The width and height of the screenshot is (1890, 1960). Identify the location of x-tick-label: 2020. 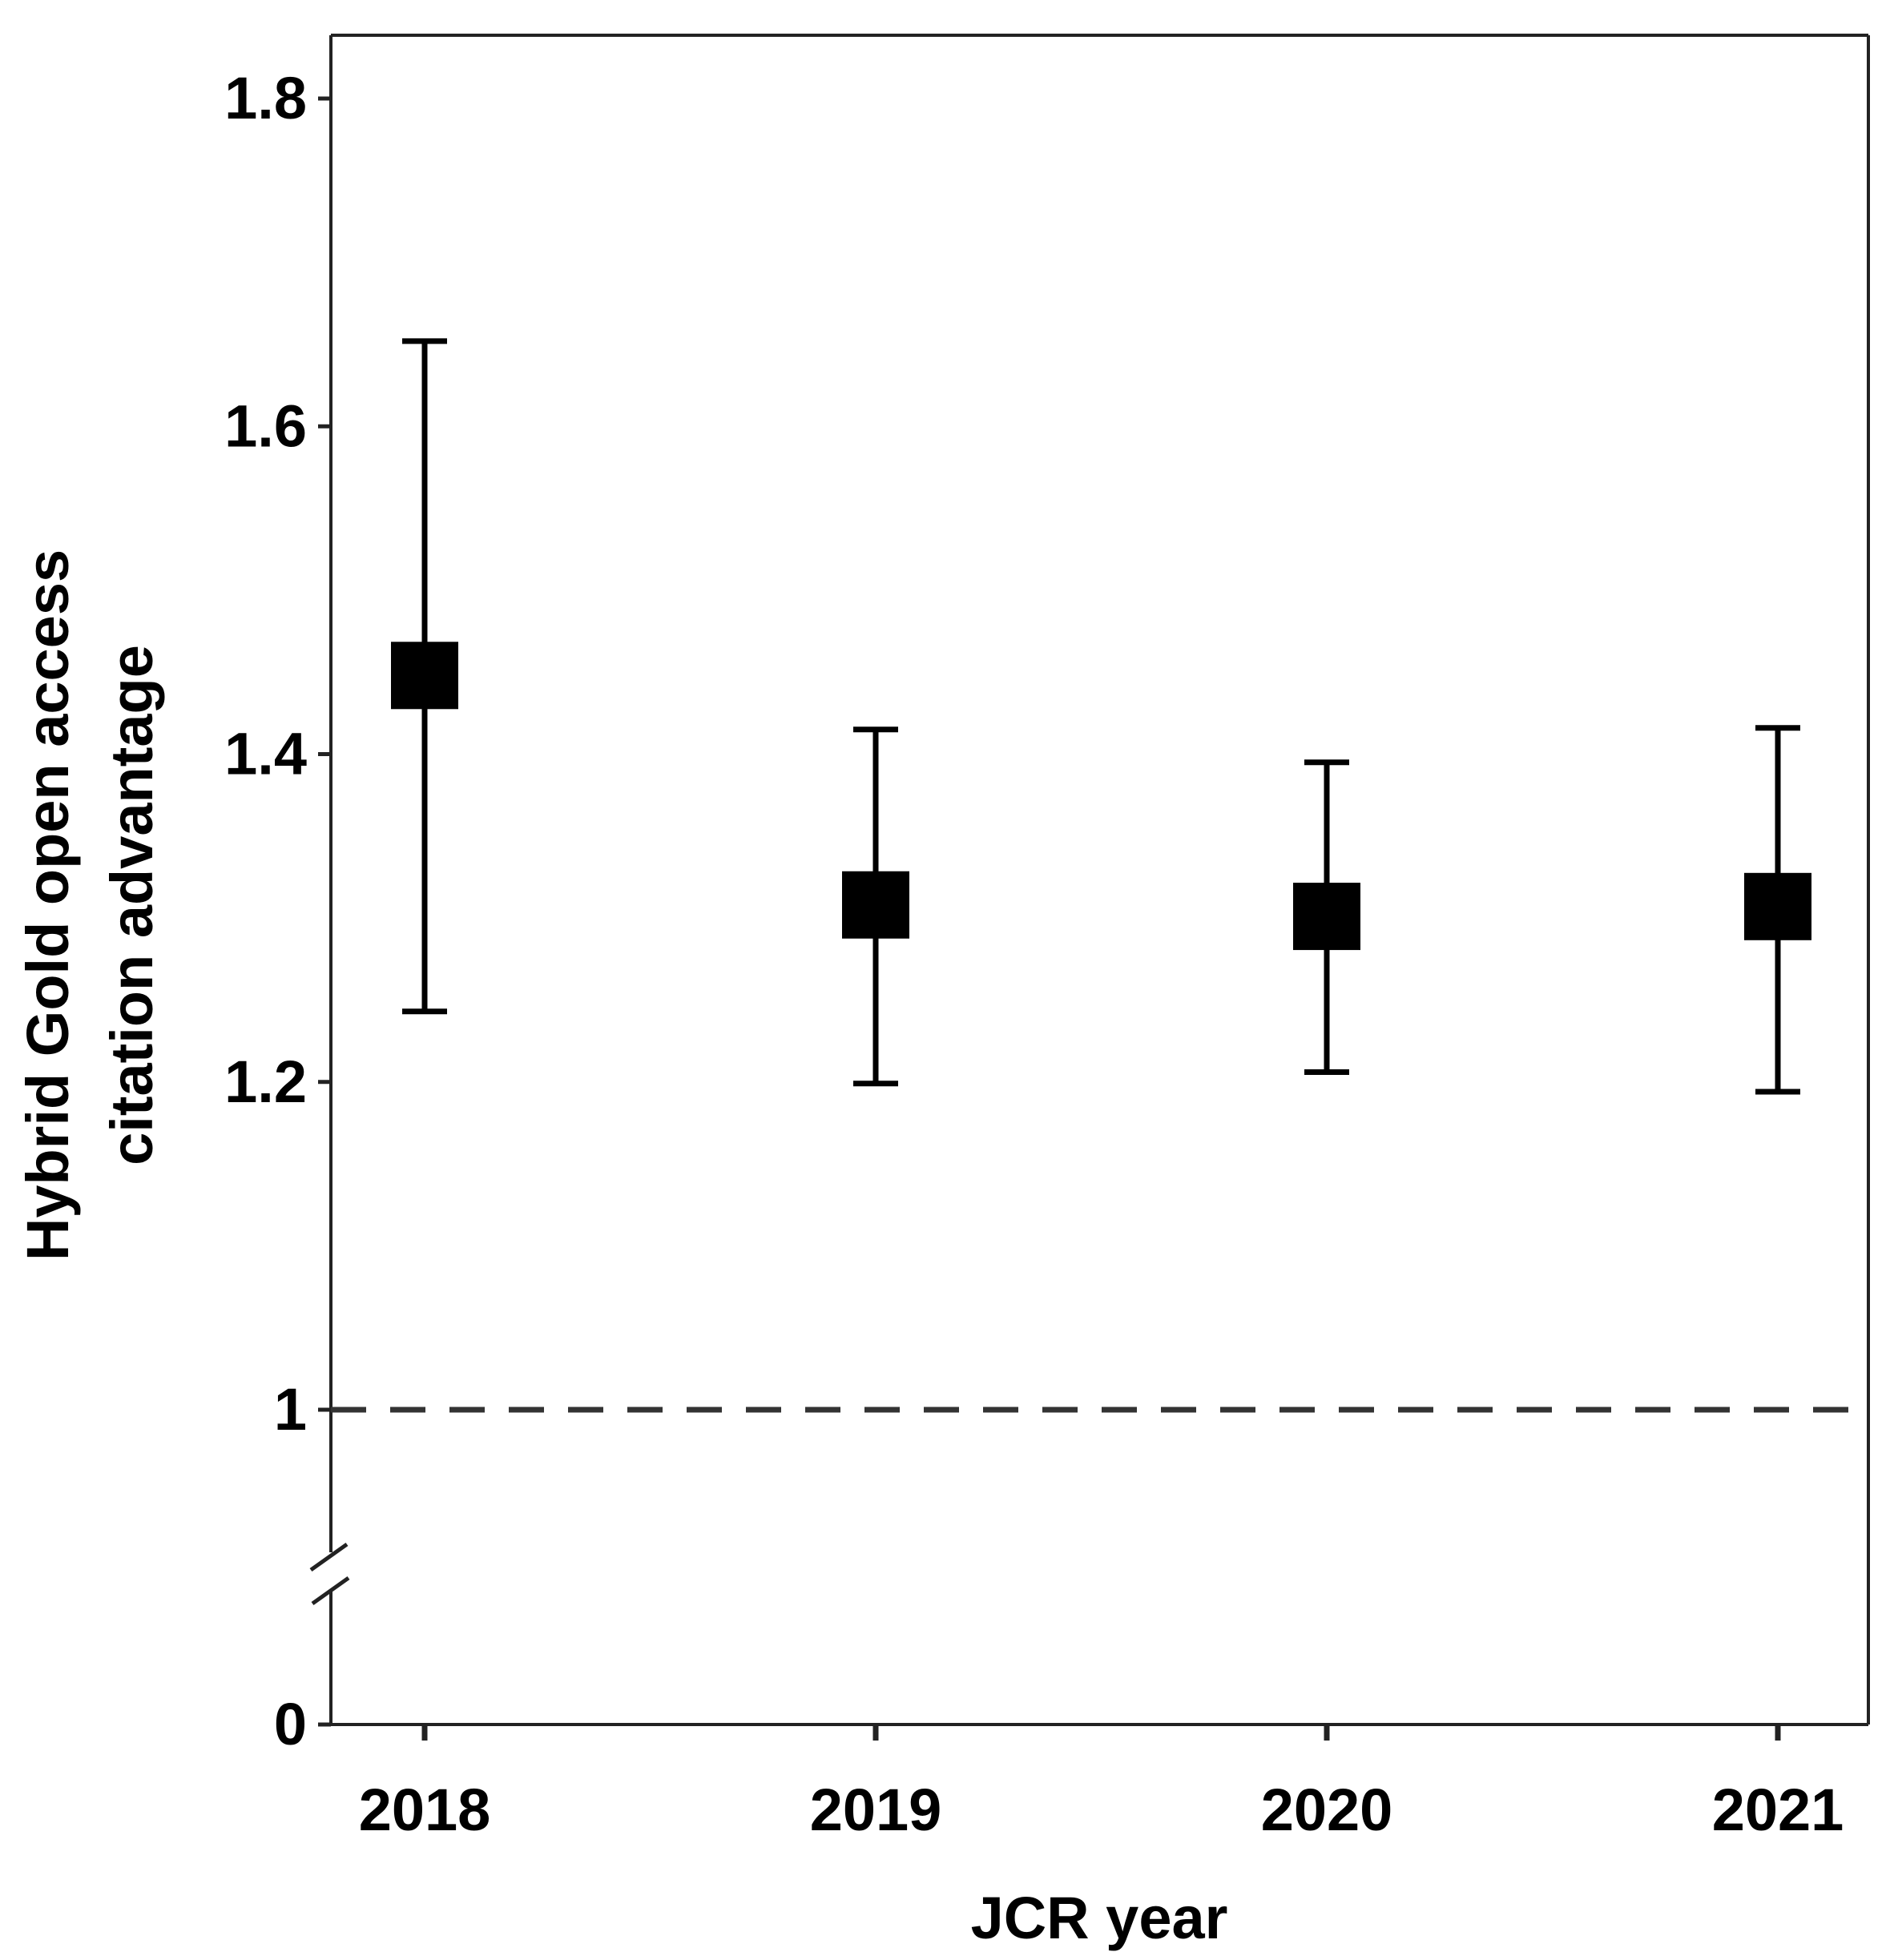
(1327, 1810).